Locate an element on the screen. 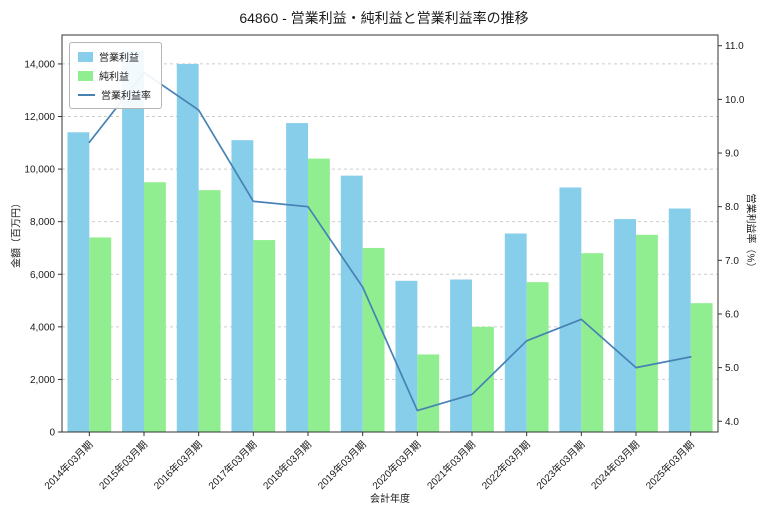  y-tick-label-right: 9.0 is located at coordinates (732, 154).